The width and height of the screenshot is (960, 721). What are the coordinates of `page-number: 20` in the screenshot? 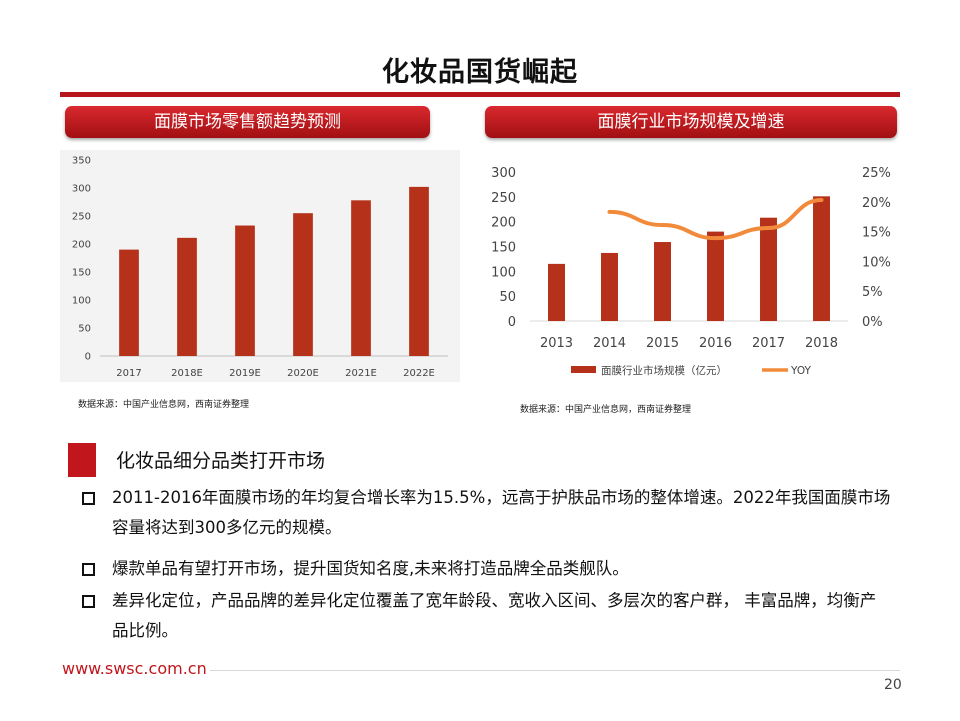 It's located at (893, 685).